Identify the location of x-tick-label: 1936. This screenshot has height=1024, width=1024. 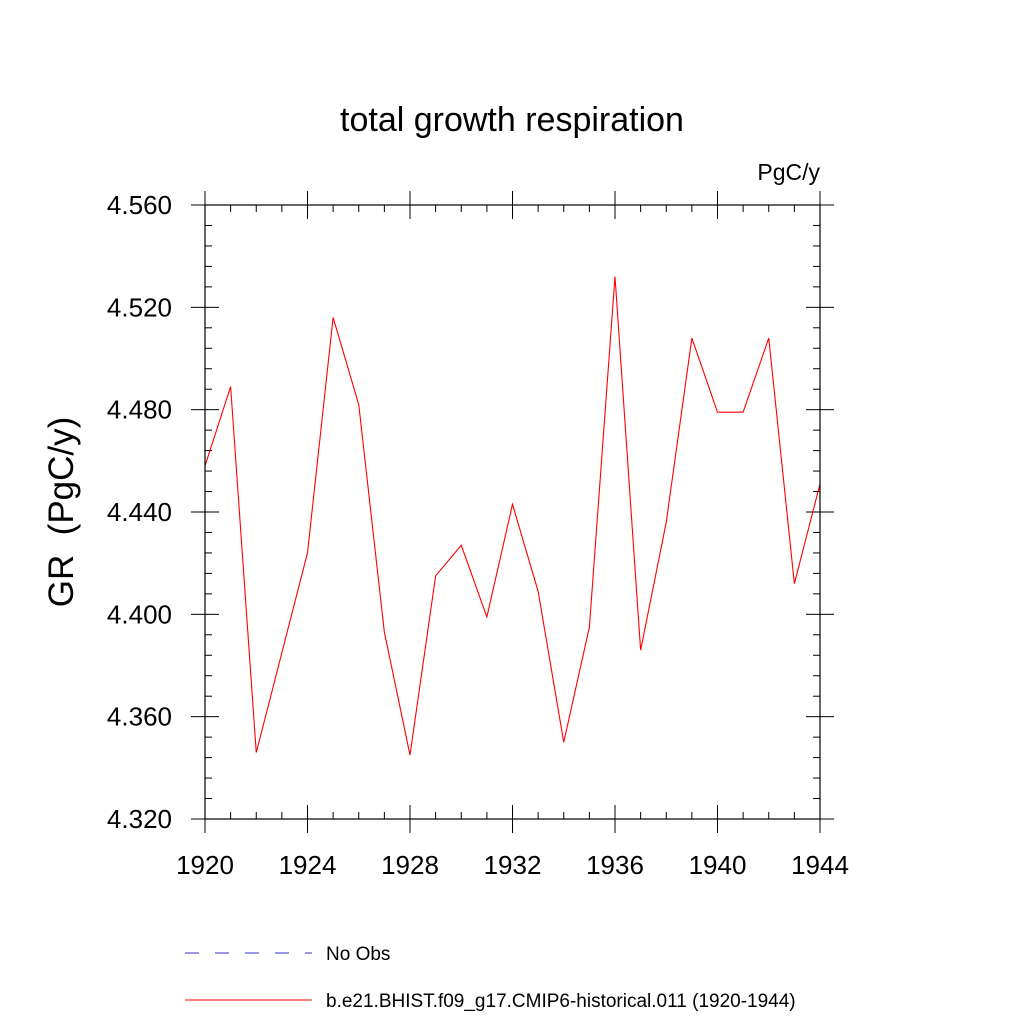
(615, 865).